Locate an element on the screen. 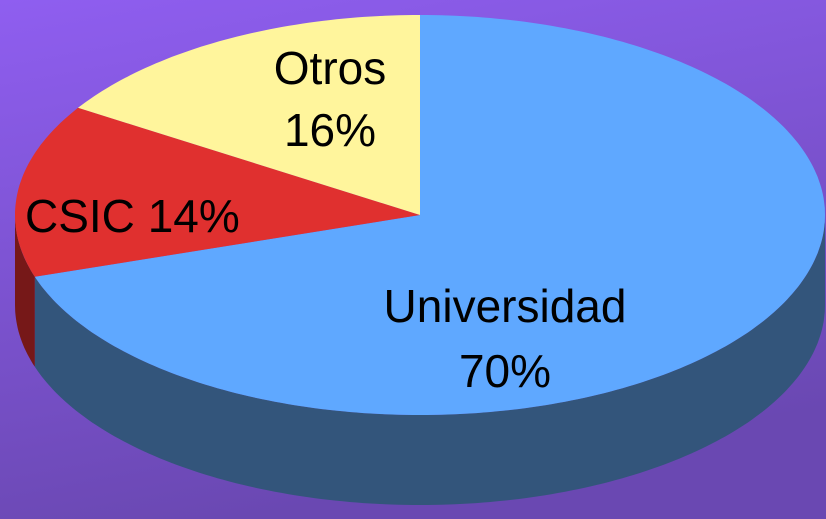 Image resolution: width=826 pixels, height=519 pixels. slice-label: Otros is located at coordinates (330, 68).